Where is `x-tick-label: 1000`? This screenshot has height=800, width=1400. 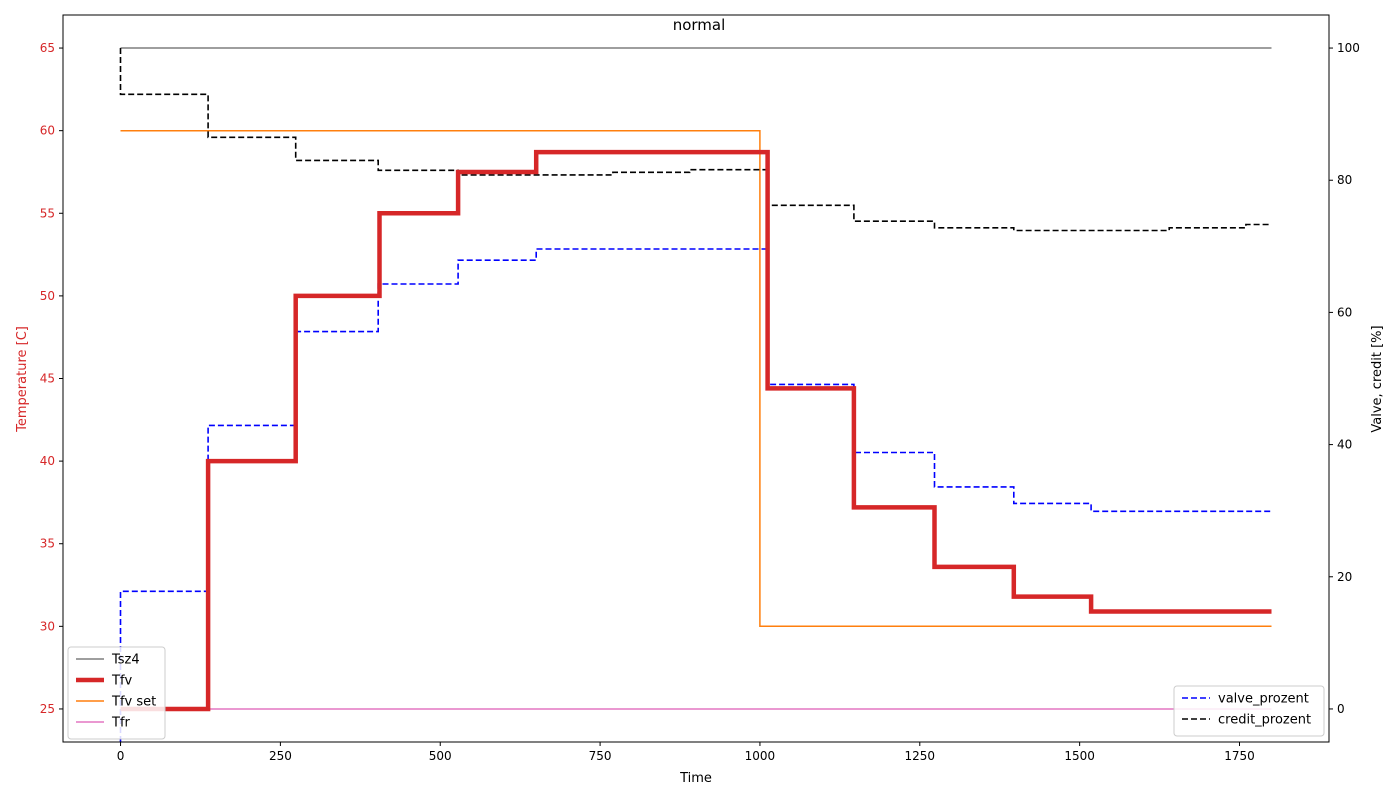
x-tick-label: 1000 is located at coordinates (760, 756).